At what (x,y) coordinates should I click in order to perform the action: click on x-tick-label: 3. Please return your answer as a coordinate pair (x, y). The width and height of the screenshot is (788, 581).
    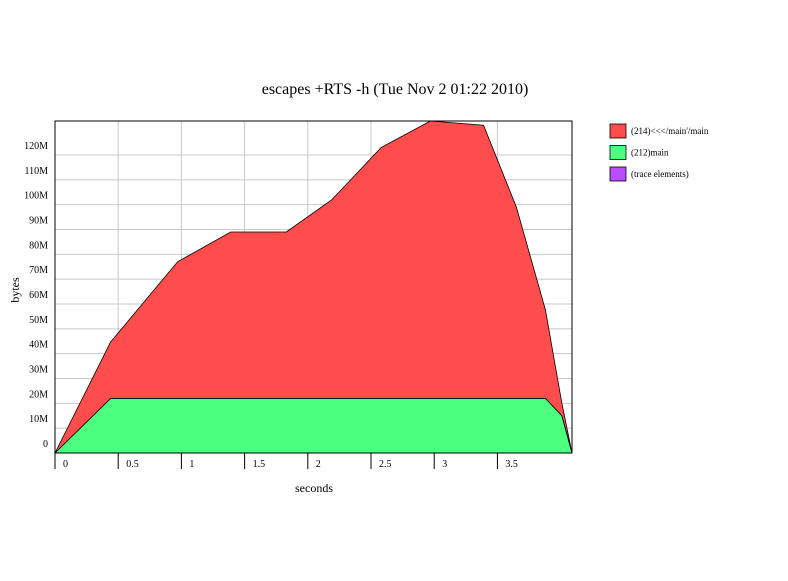
    Looking at the image, I should click on (444, 464).